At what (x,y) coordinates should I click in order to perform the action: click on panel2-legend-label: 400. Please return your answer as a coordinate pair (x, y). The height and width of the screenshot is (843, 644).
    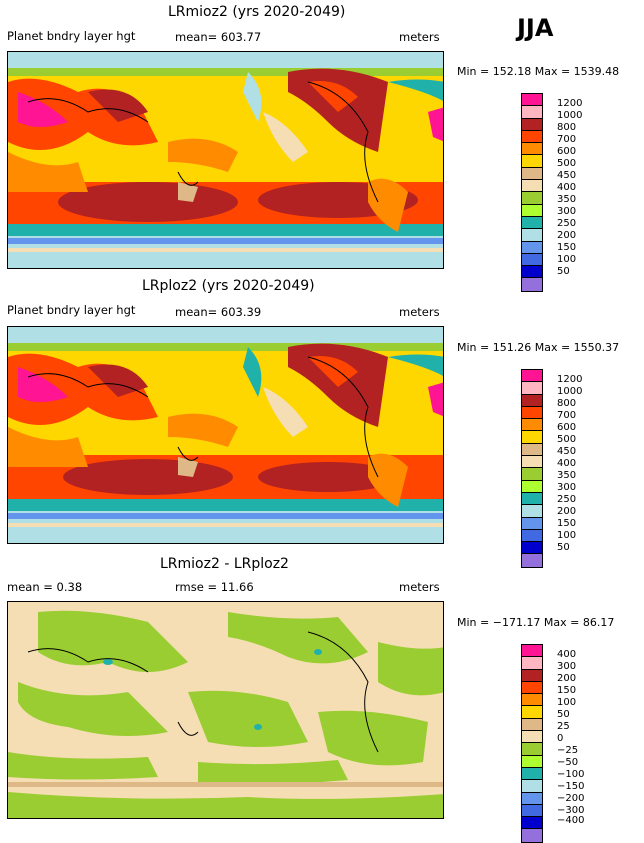
    Looking at the image, I should click on (567, 463).